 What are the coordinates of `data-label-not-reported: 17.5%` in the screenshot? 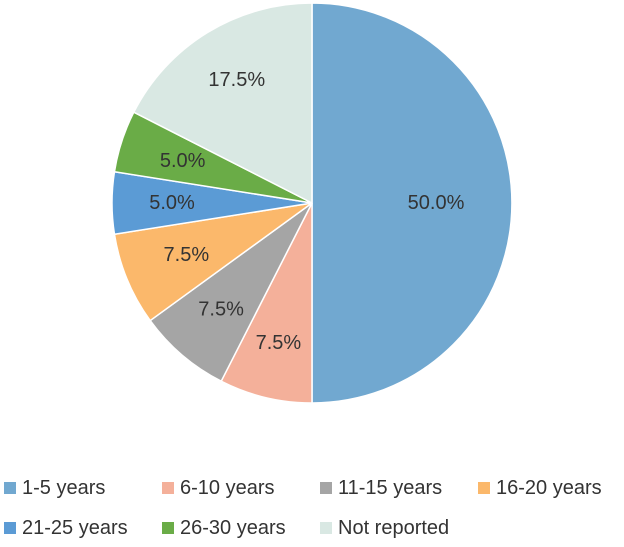 It's located at (236, 80).